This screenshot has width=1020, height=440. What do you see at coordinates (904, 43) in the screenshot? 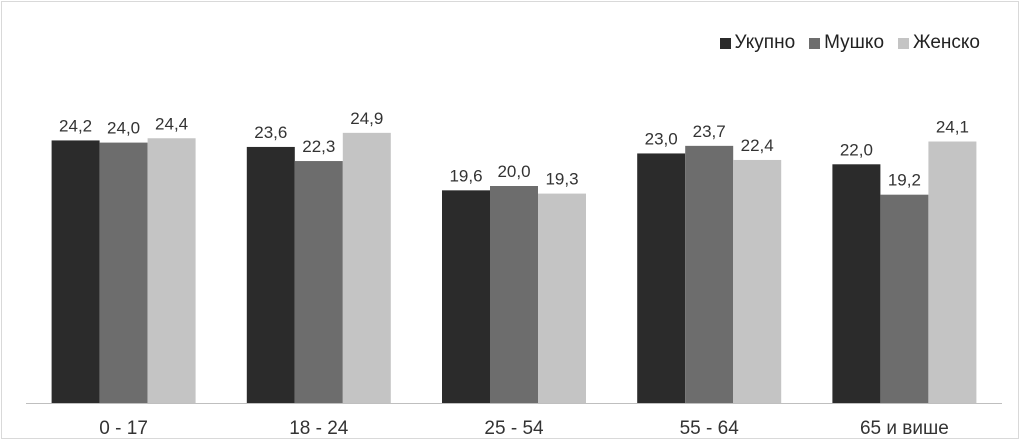
I see `legend-swatch-female` at bounding box center [904, 43].